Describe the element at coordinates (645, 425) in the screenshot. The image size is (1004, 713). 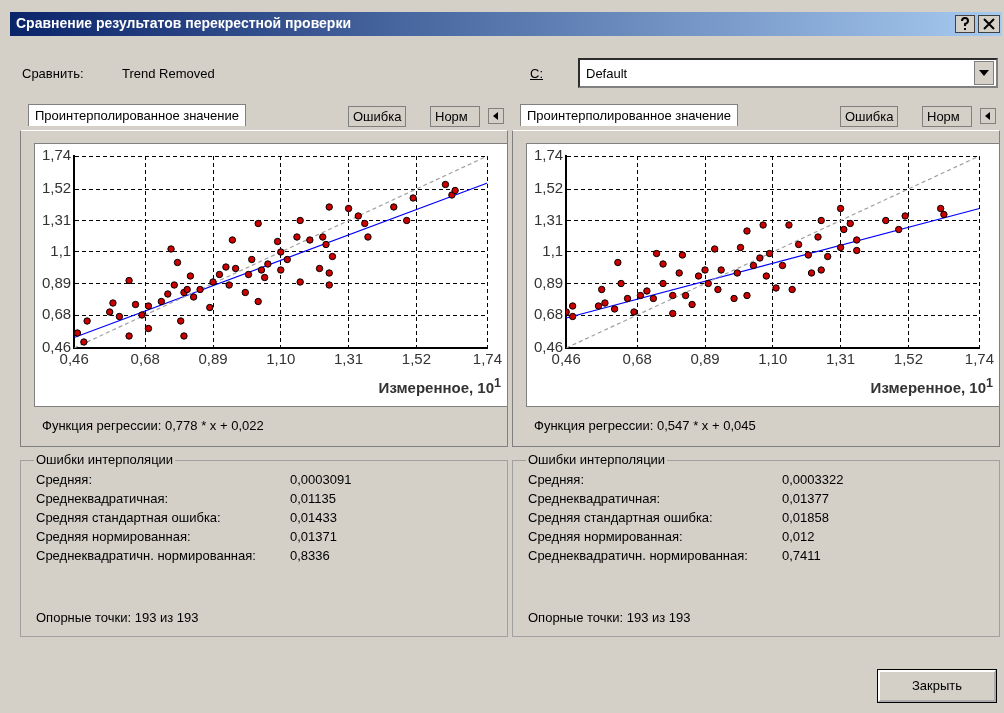
I see `text: Функция регрессии: 0,547 * x + 0,045` at that location.